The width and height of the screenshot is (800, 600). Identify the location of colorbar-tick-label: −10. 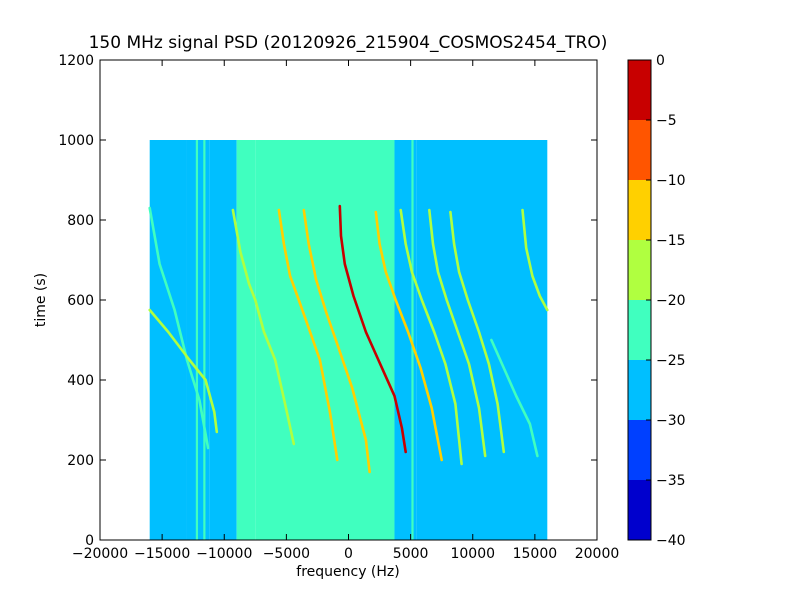
(671, 181).